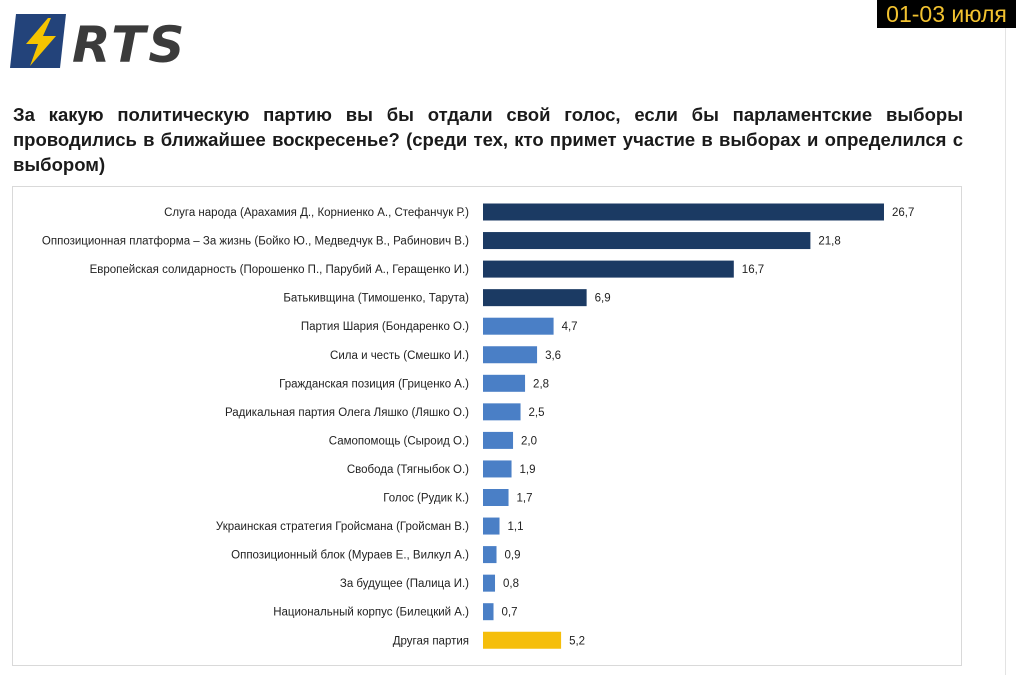  What do you see at coordinates (529, 441) in the screenshot?
I see `value-label: 2,0` at bounding box center [529, 441].